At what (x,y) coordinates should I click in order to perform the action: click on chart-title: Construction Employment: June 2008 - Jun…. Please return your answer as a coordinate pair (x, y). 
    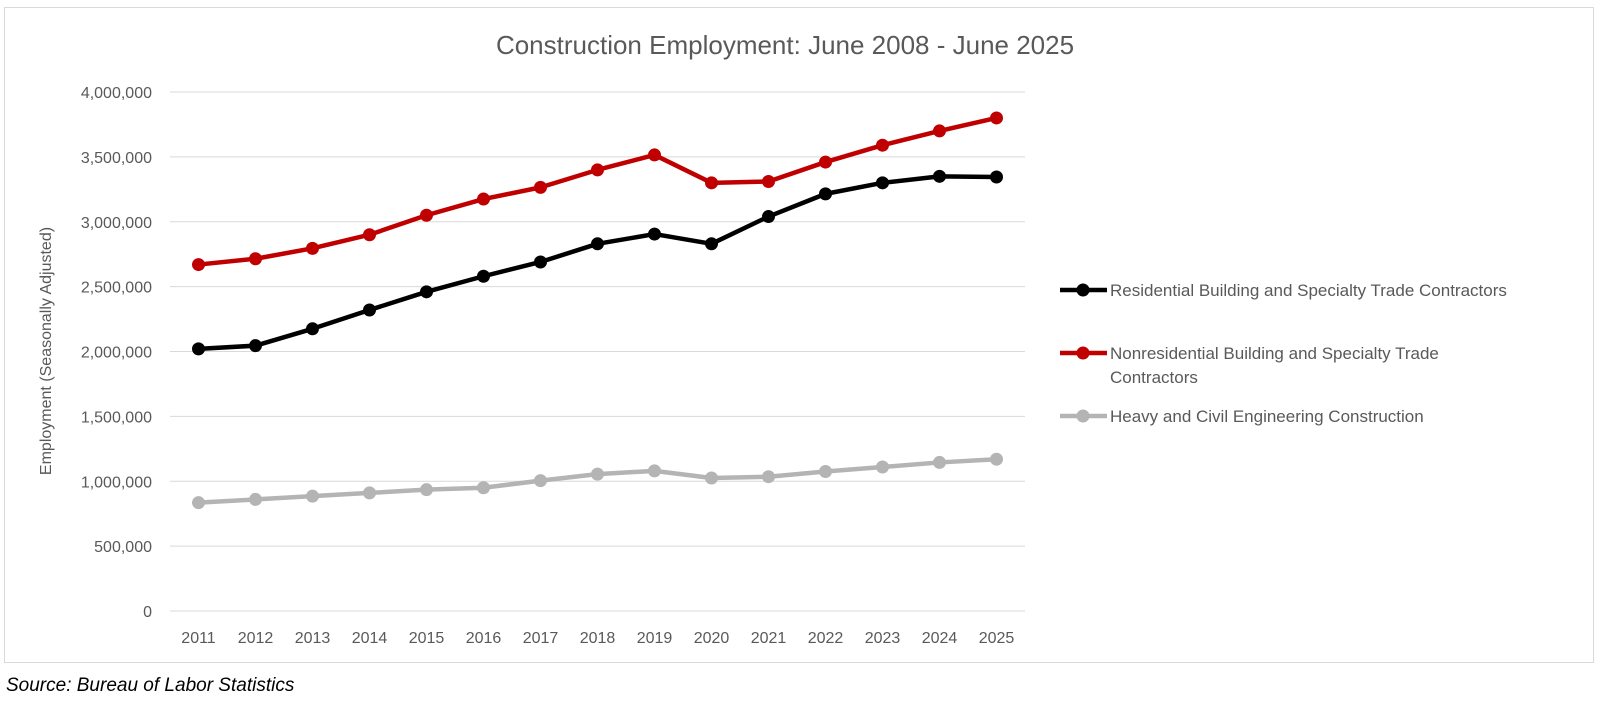
    Looking at the image, I should click on (785, 45).